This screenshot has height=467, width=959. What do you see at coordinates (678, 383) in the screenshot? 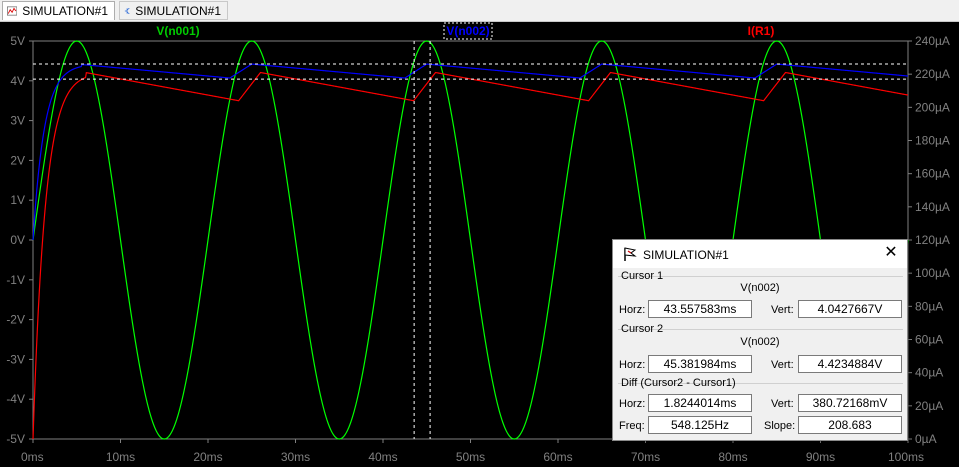
I see `diff-heading: Diff (Cursor2 - Cursor1)` at bounding box center [678, 383].